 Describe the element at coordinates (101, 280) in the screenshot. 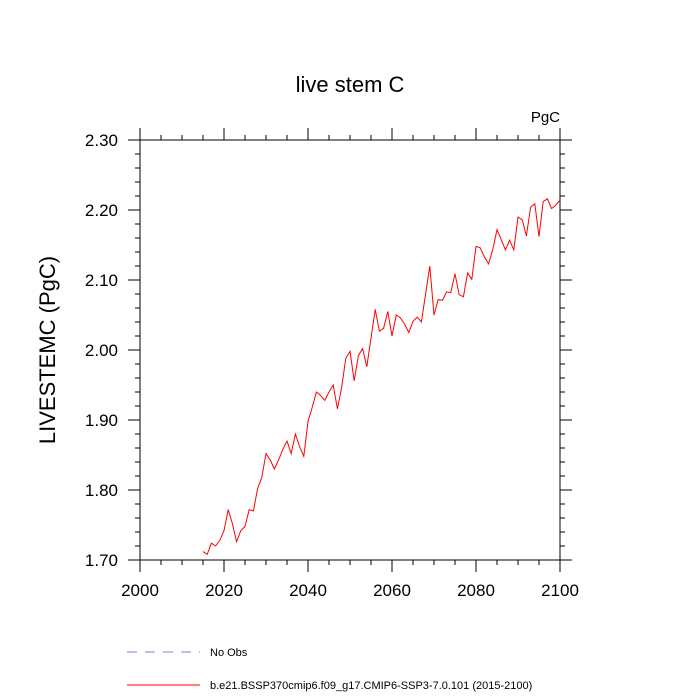

I see `y-tick-label: 2.10` at that location.